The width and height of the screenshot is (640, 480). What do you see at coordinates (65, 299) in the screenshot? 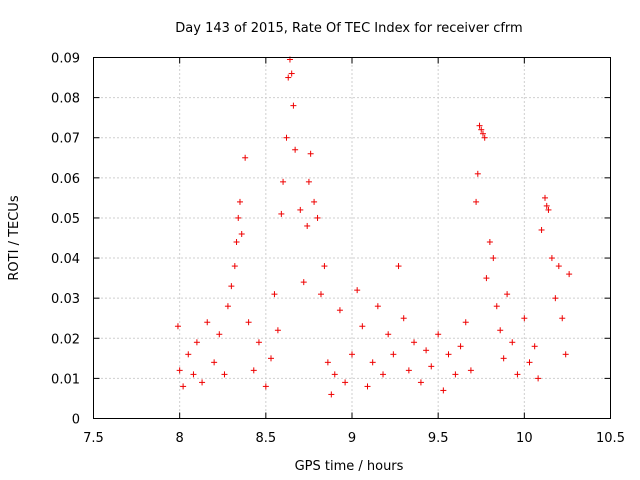
I see `y-tick-label: 0.03` at bounding box center [65, 299].